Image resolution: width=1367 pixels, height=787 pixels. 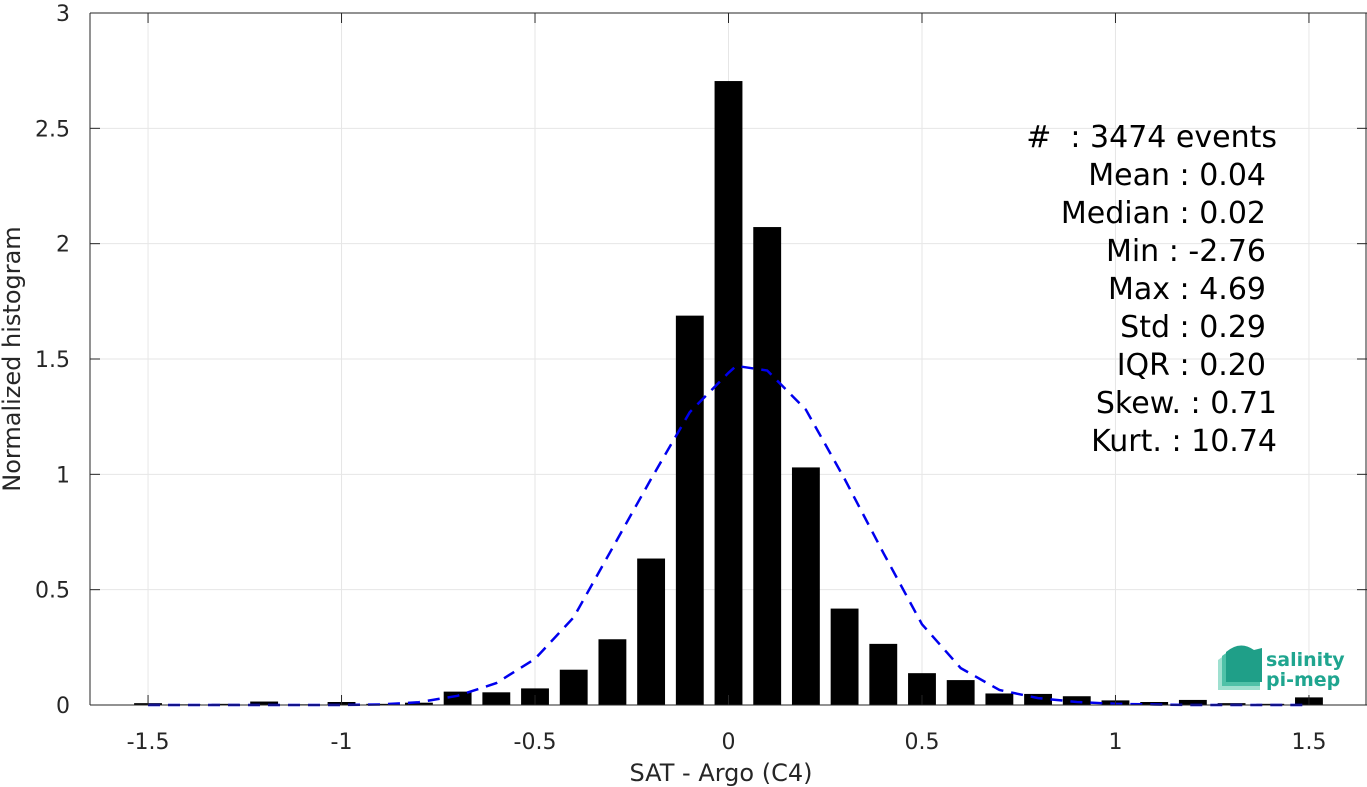 I want to click on y-axis-label: Normalized histogram, so click(x=13, y=358).